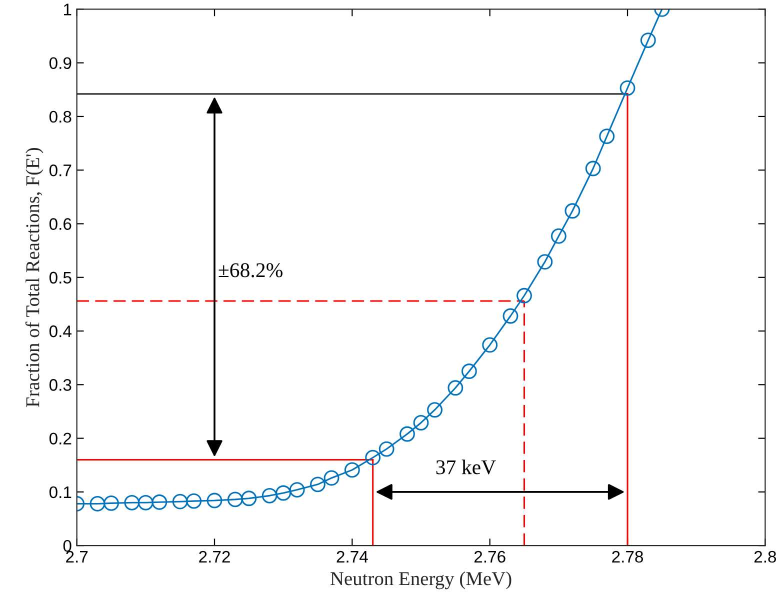  Describe the element at coordinates (466, 467) in the screenshot. I see `annotation: 37 keV` at that location.